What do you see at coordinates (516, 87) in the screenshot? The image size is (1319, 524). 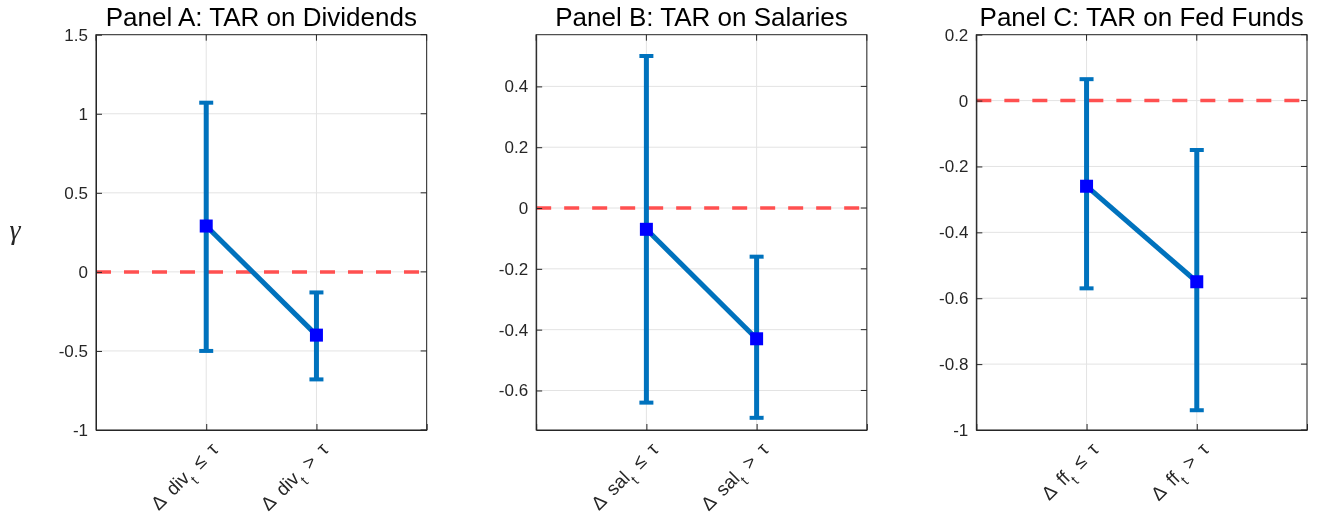 I see `y-tick-label: 0.4` at bounding box center [516, 87].